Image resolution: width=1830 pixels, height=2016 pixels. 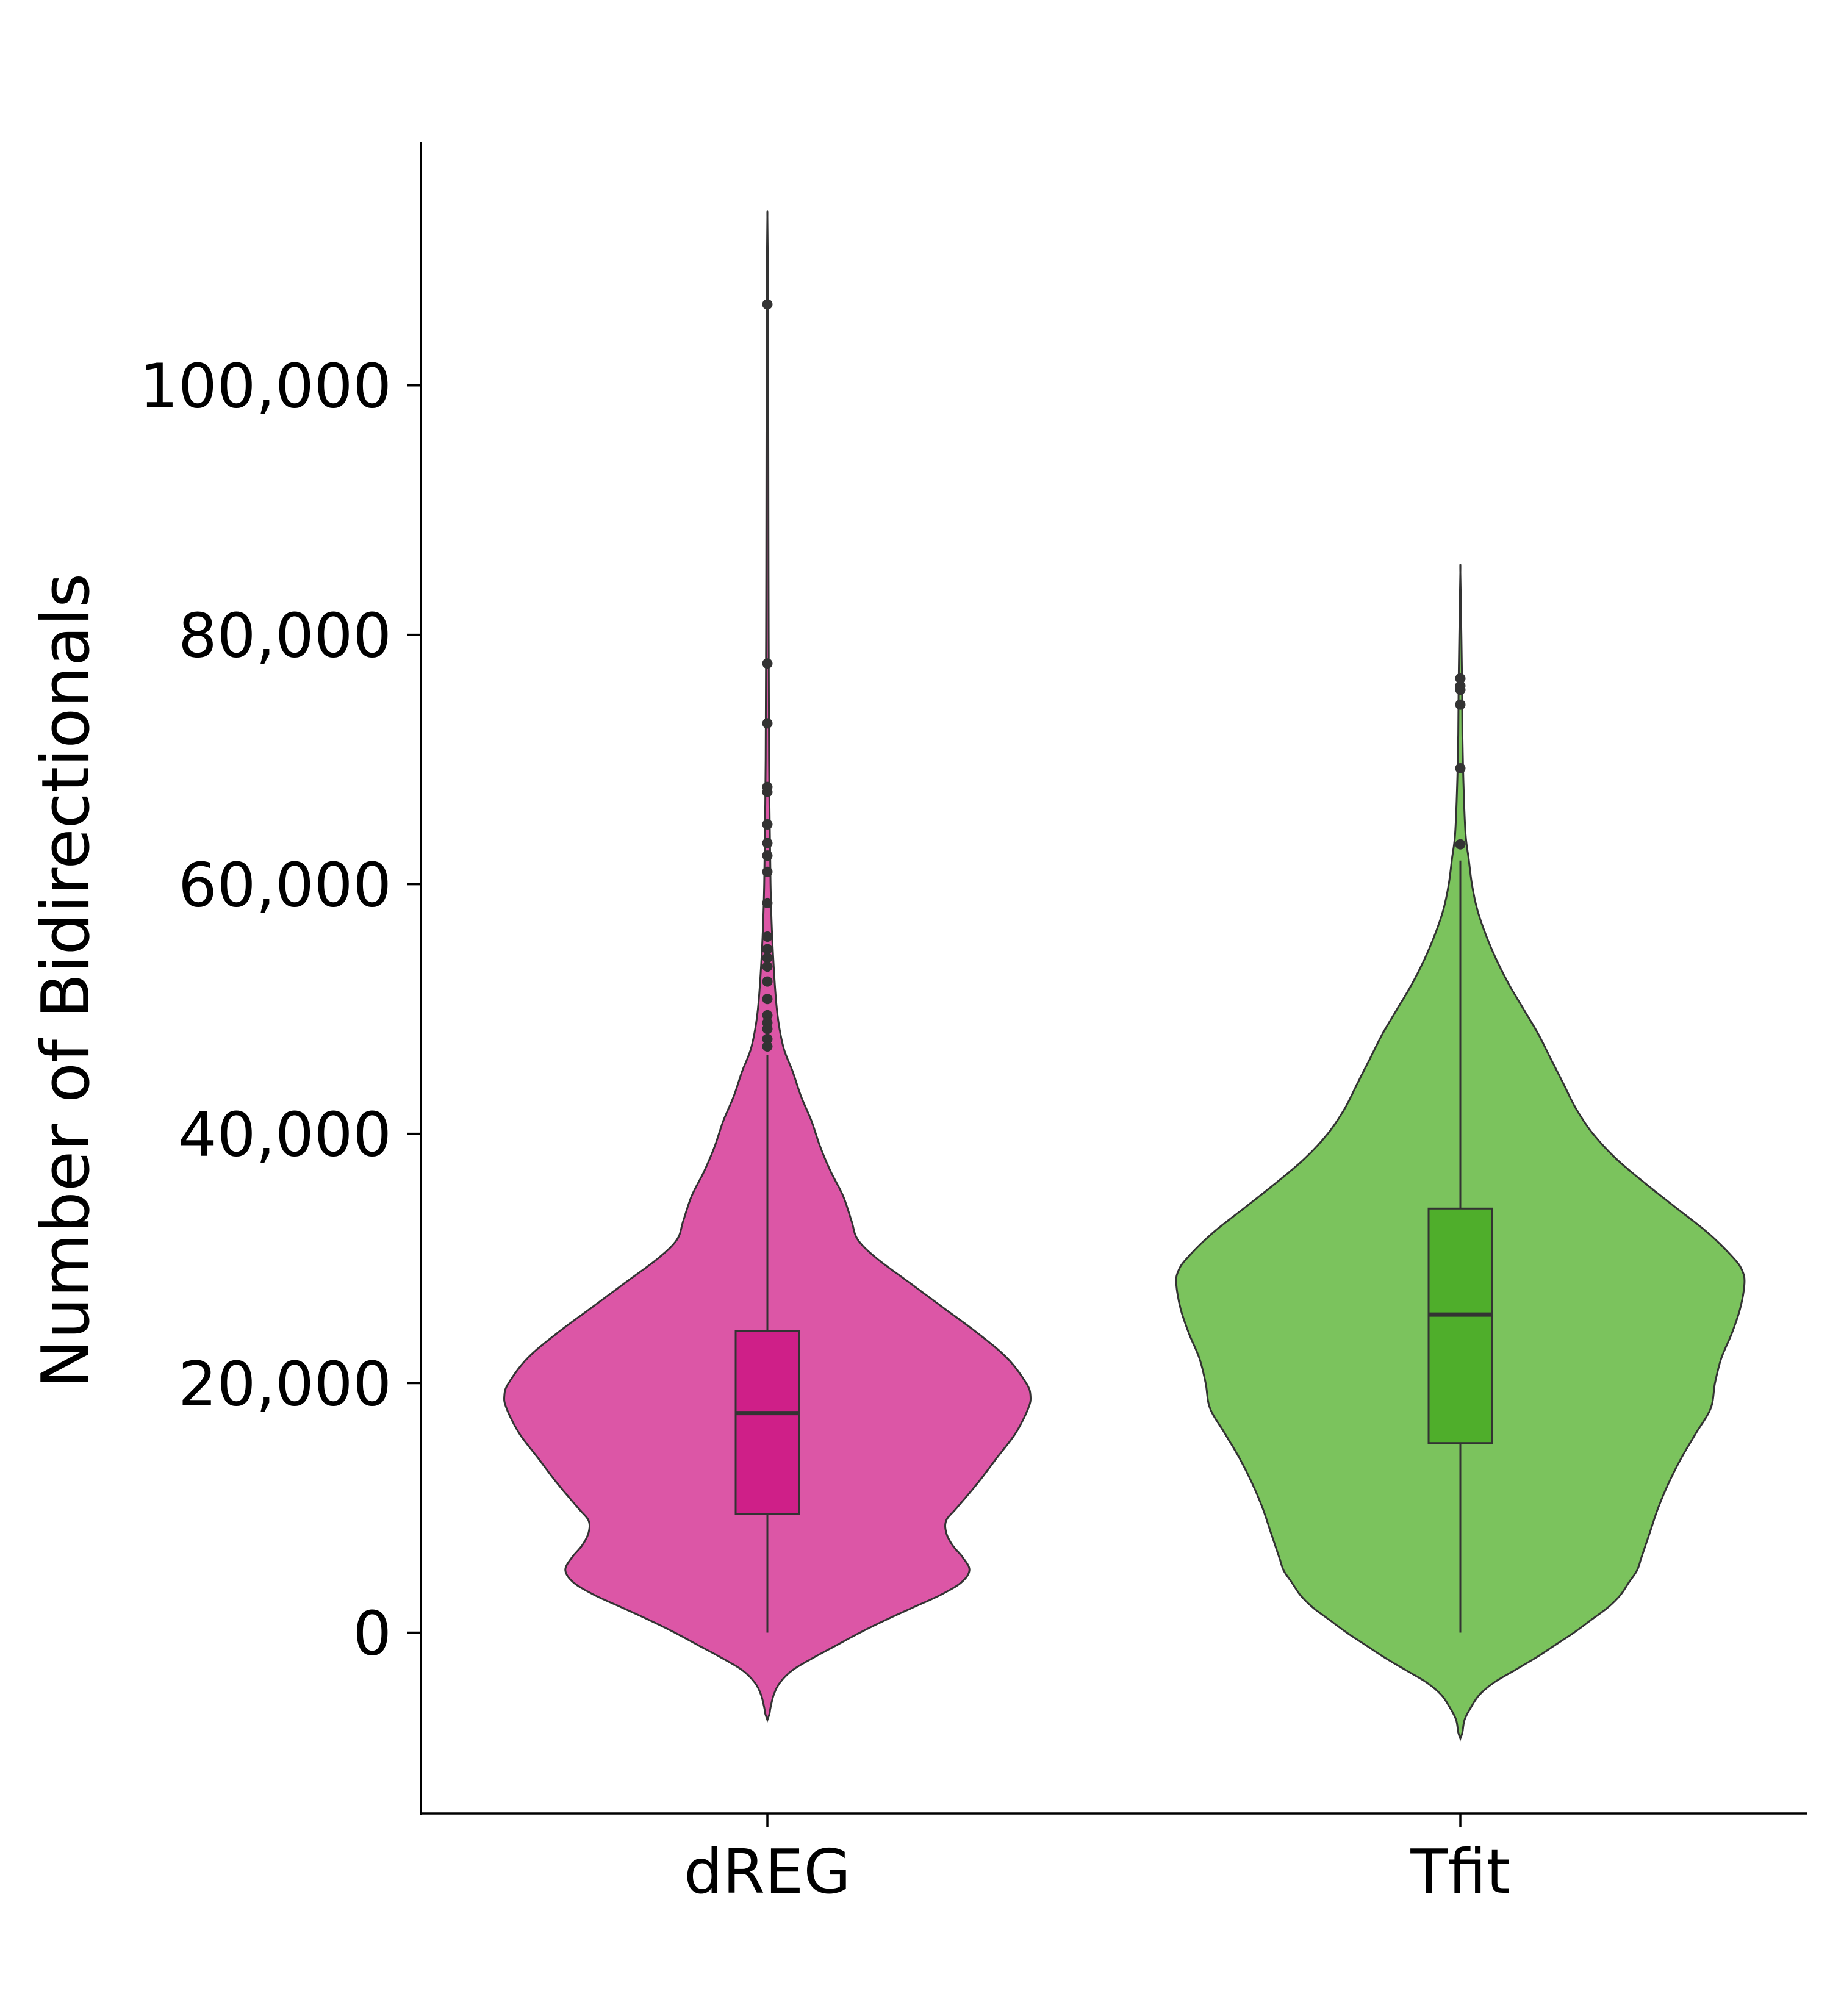 What do you see at coordinates (66, 980) in the screenshot?
I see `y-axis-title: Number of Bidirectionals` at bounding box center [66, 980].